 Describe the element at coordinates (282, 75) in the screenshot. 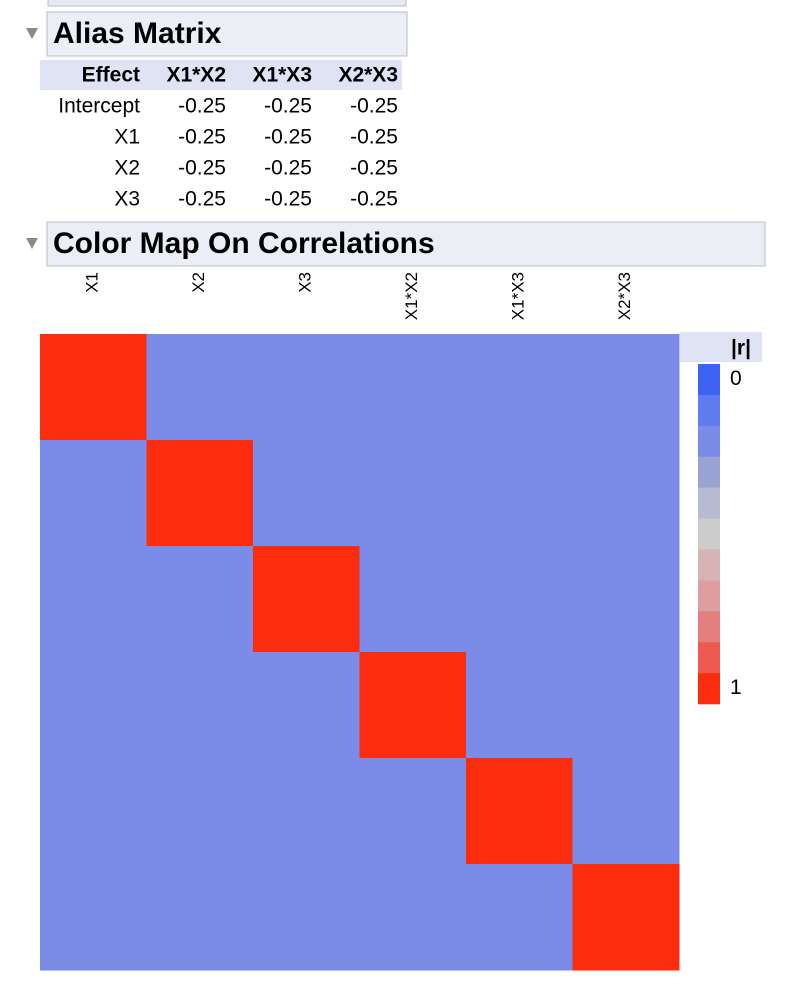

I see `column-header: X1*X3` at that location.